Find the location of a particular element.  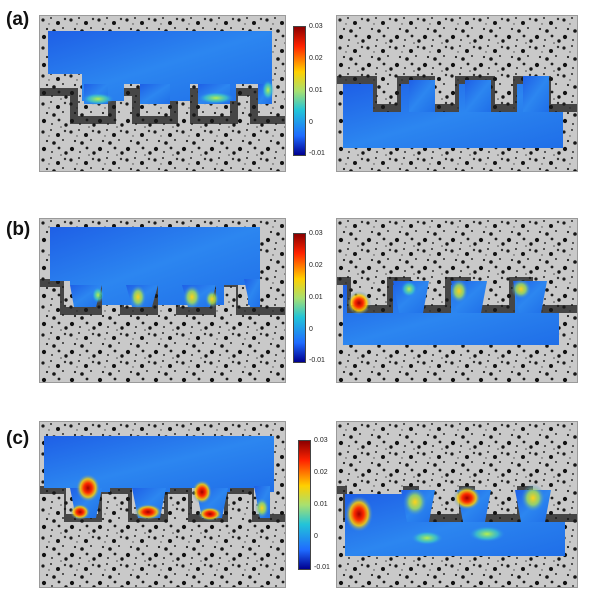

colorbar-c: 0.03 0.02 0.01 0 -0.01 is located at coordinates (318, 504).